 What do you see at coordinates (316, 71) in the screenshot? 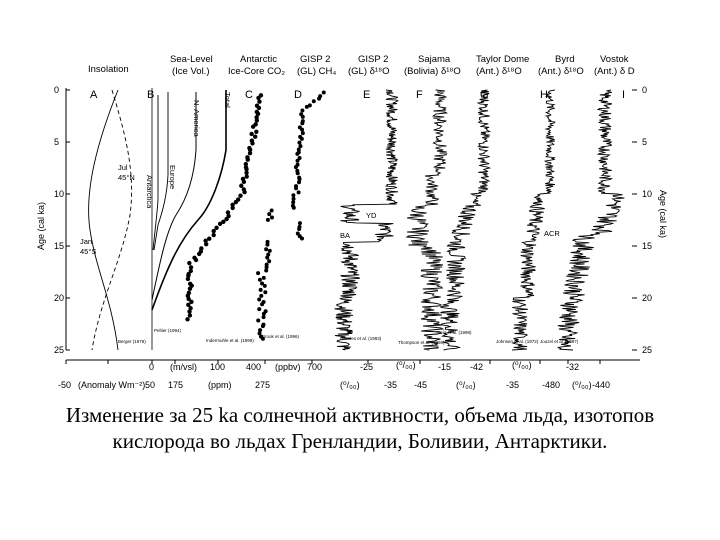
I see `header-d-line2: (GL) CH₄` at bounding box center [316, 71].